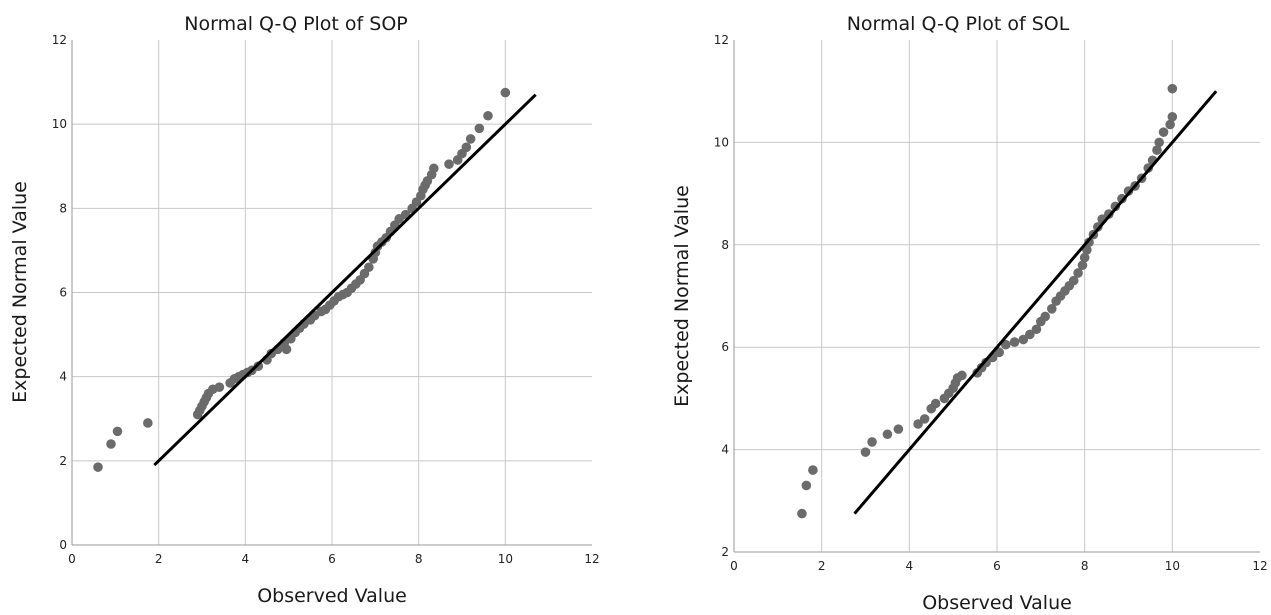 This screenshot has height=615, width=1271. Describe the element at coordinates (296, 24) in the screenshot. I see `chart-title: Normal Q-Q Plot of SOP` at that location.